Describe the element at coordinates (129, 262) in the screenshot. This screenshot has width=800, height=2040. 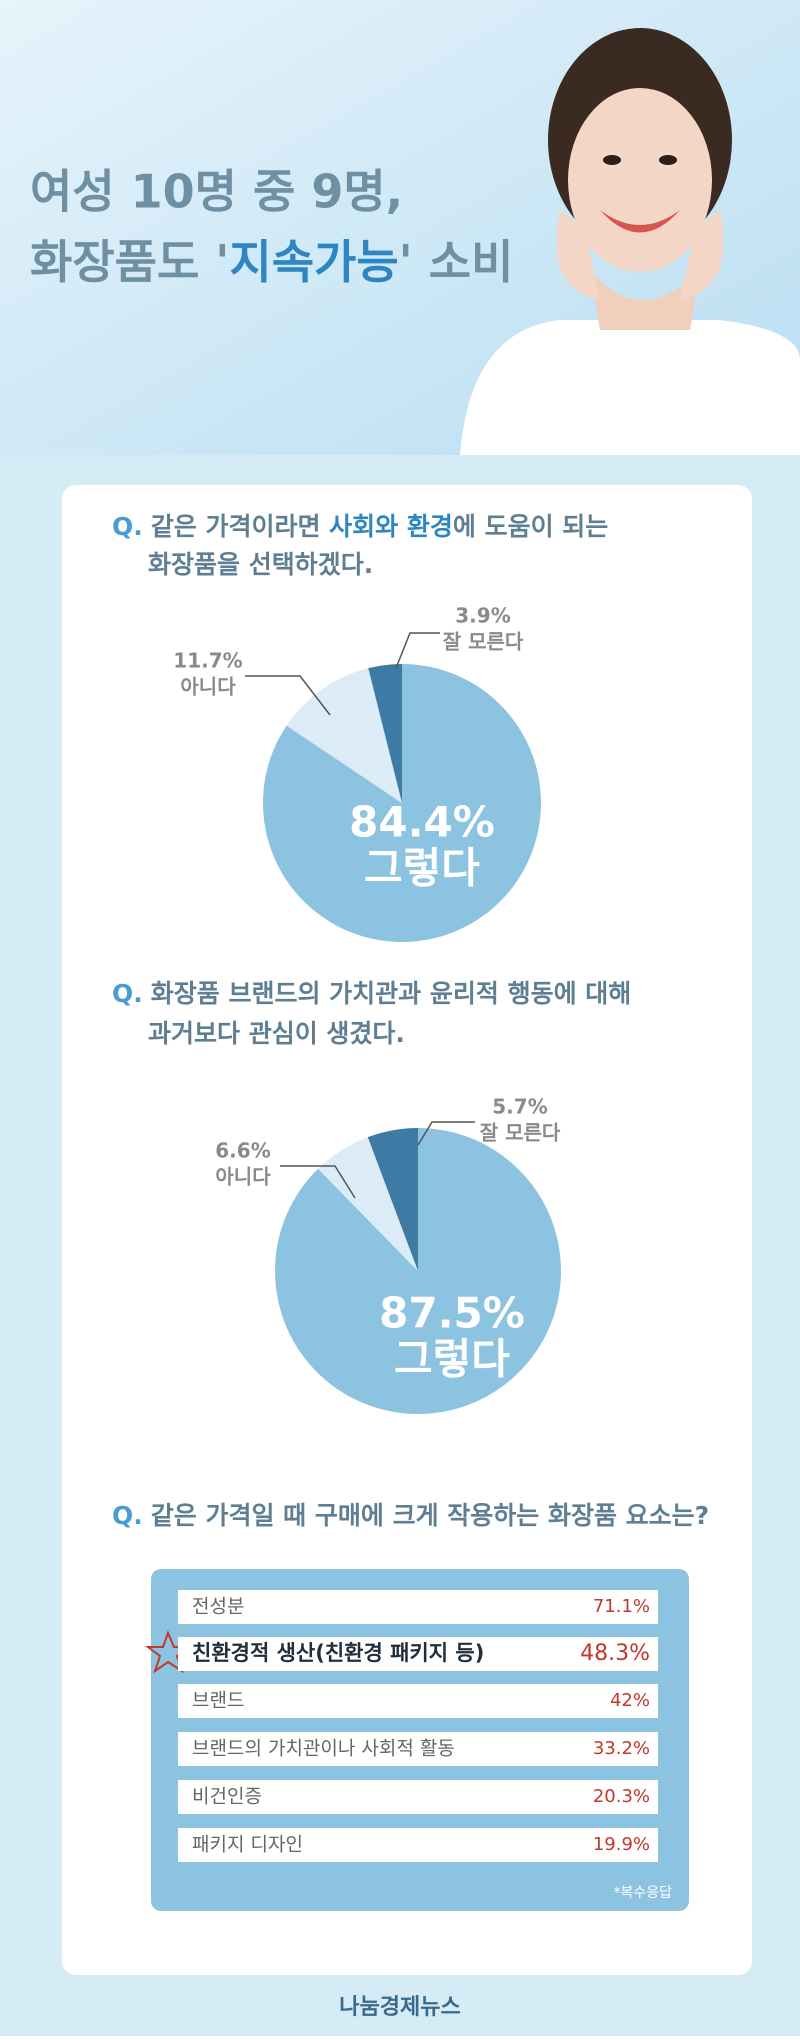
I see `text-part: 화장품도 '` at that location.